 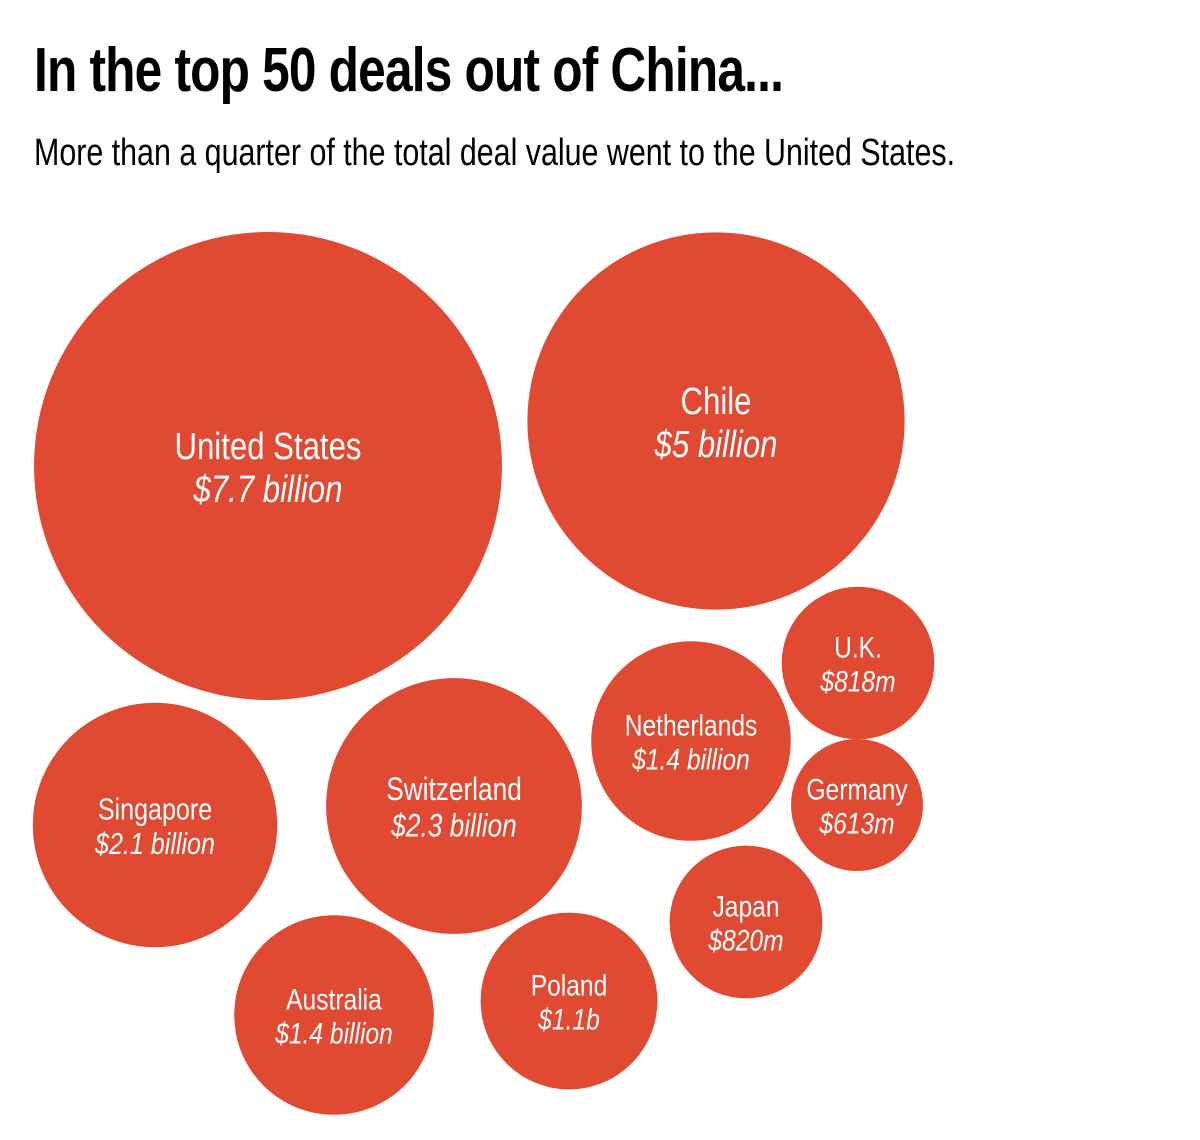 I want to click on bubble-switzerland, so click(x=454, y=806).